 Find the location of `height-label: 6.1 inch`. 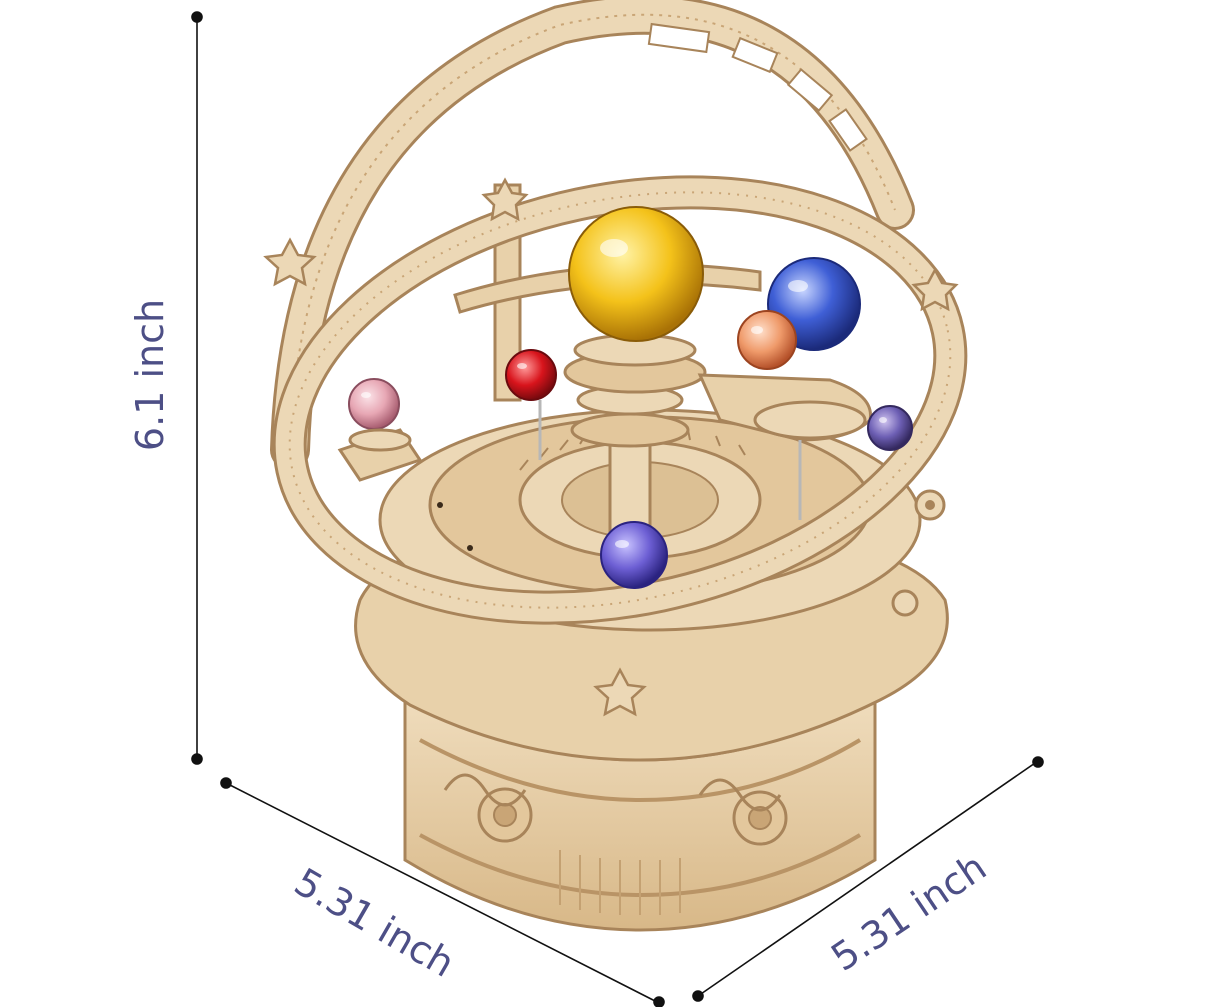

height-label: 6.1 inch is located at coordinates (150, 375).